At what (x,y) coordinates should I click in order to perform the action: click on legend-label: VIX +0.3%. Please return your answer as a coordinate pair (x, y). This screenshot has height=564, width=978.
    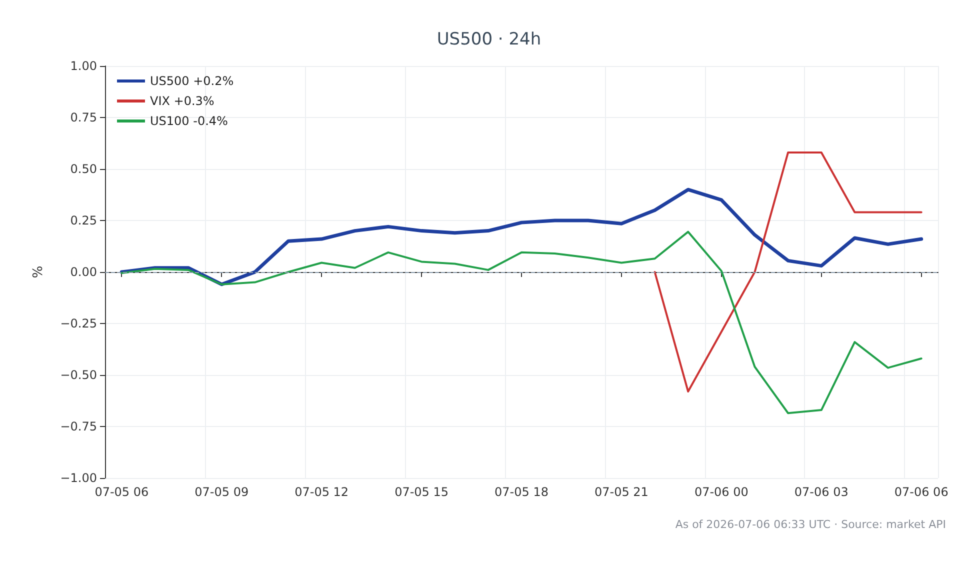
    Looking at the image, I should click on (182, 101).